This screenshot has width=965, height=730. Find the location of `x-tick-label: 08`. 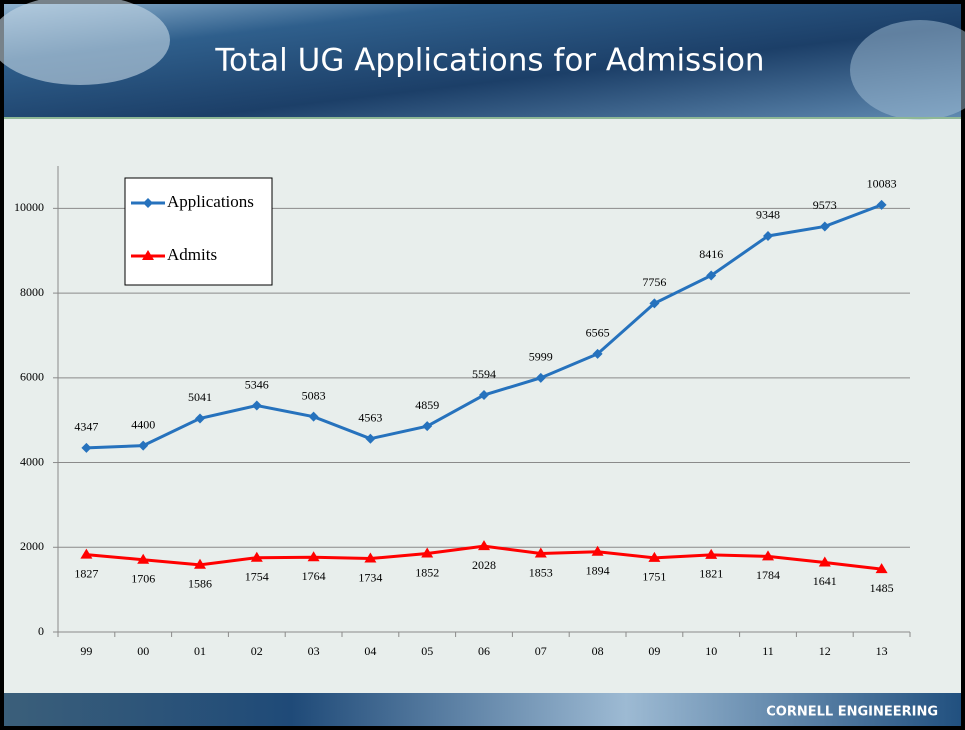

x-tick-label: 08 is located at coordinates (598, 651).